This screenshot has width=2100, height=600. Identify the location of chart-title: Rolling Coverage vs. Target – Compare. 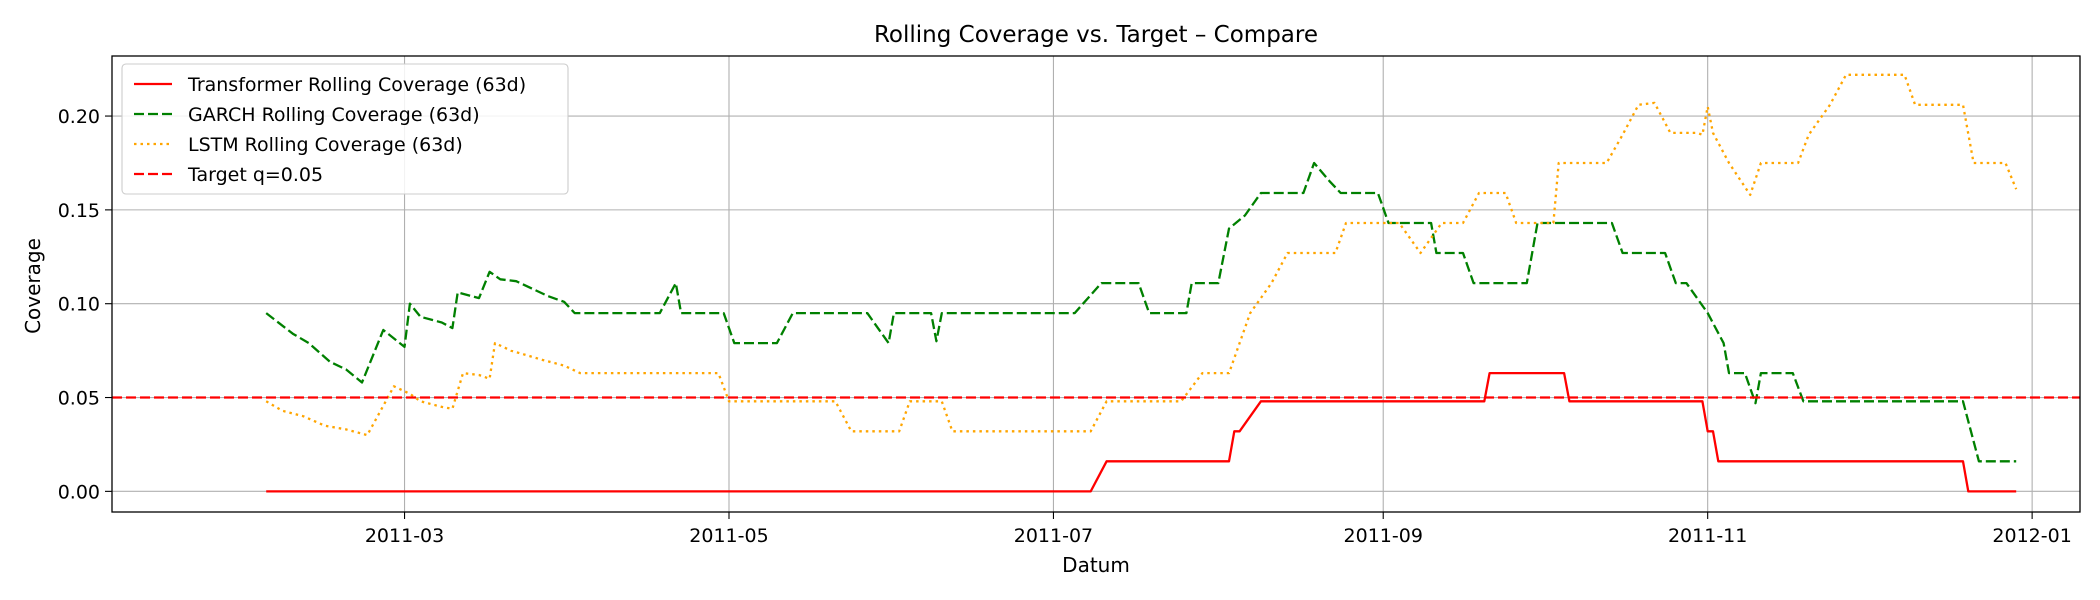
(1096, 35).